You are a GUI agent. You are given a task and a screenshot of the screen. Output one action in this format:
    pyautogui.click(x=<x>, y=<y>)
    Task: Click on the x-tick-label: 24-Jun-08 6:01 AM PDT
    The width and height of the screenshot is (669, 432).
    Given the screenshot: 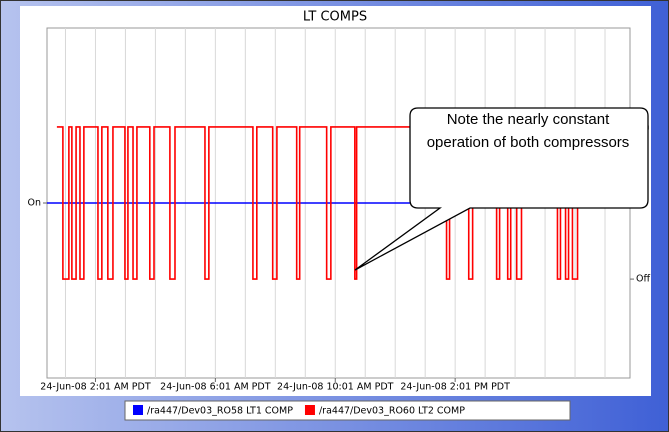 What is the action you would take?
    pyautogui.click(x=215, y=387)
    